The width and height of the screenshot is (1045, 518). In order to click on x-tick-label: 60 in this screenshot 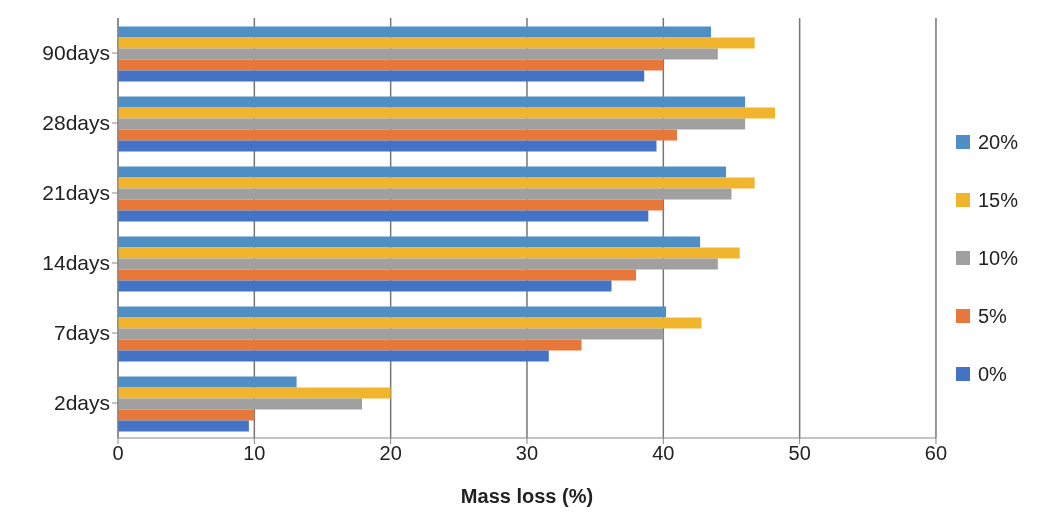, I will do `click(936, 453)`.